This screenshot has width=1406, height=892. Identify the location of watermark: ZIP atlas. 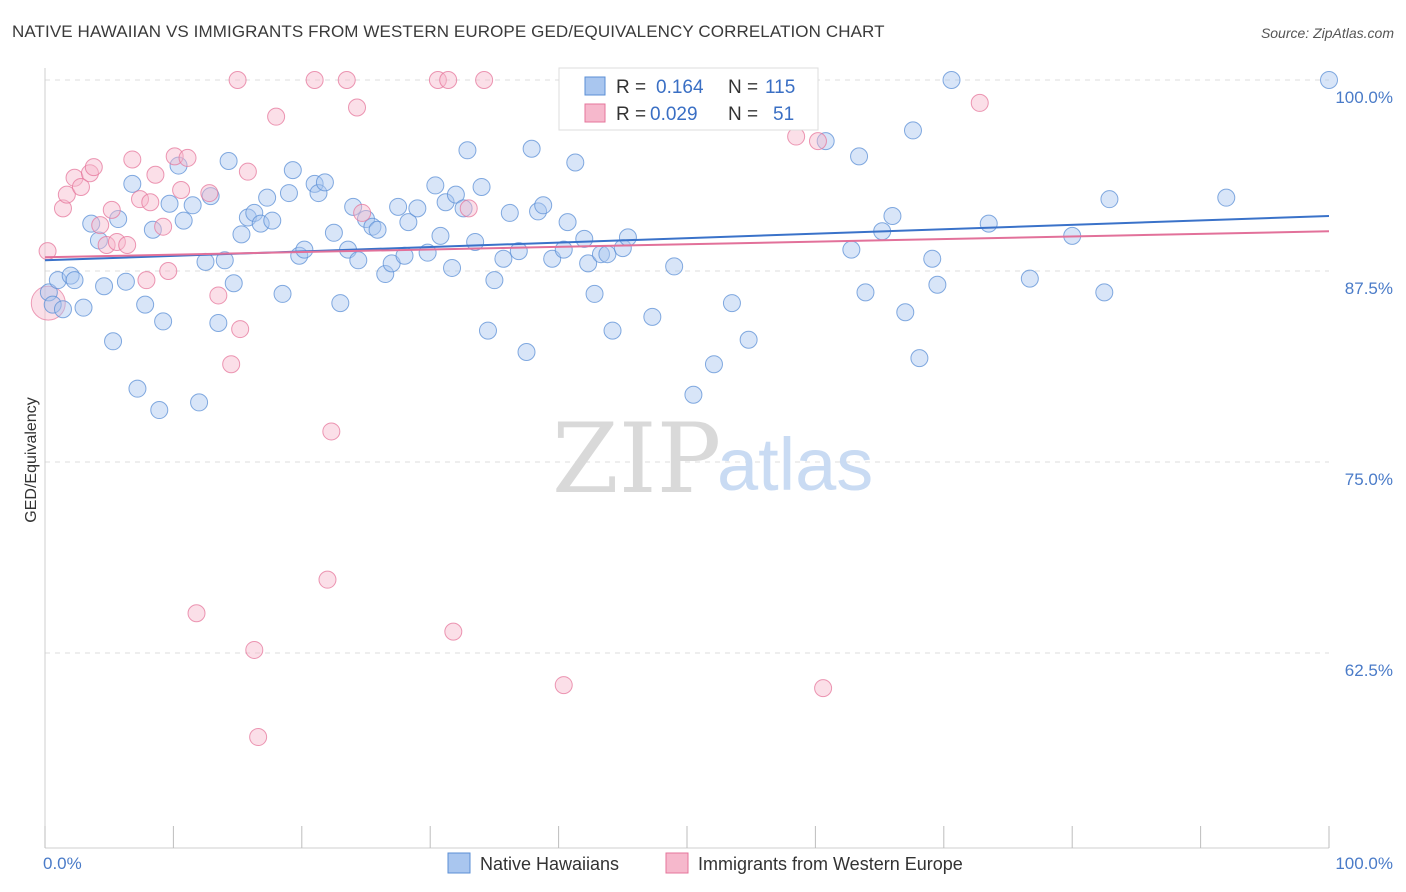
(712, 459).